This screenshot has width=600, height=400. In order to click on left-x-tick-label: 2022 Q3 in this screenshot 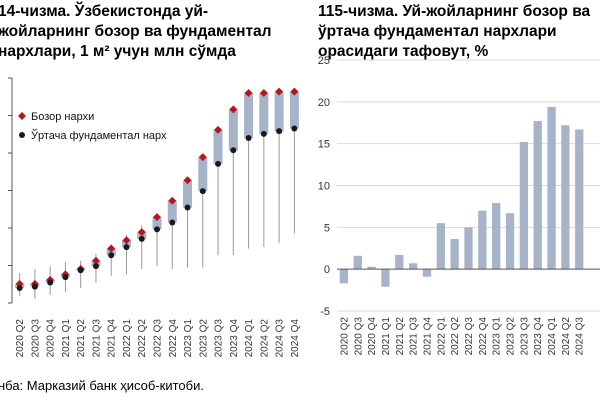, I will do `click(158, 338)`.